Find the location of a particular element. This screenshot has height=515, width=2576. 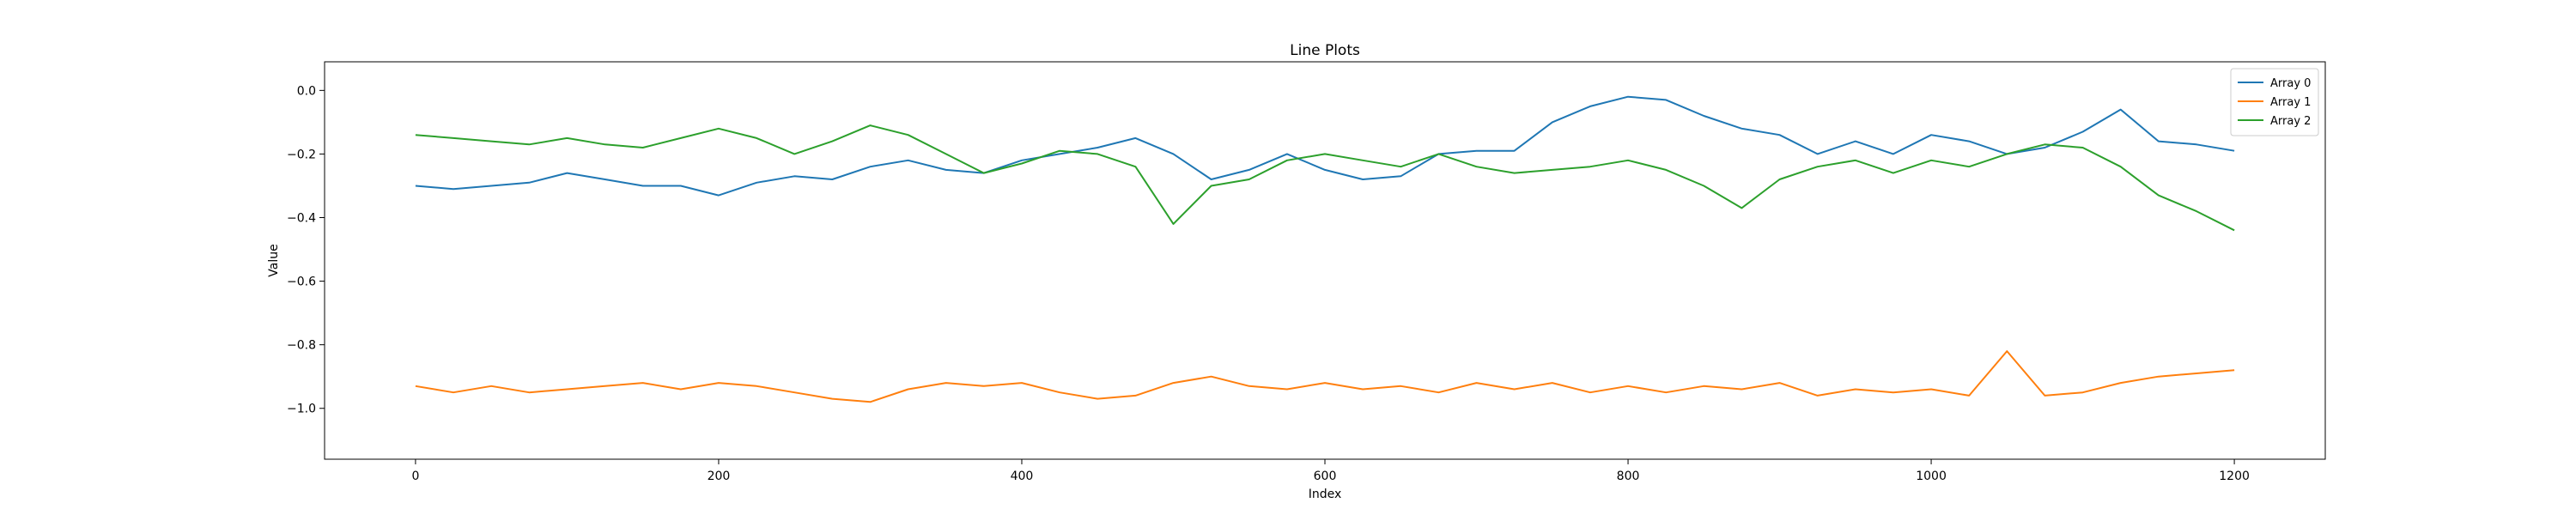

x-tick-label: 800 is located at coordinates (1628, 476).